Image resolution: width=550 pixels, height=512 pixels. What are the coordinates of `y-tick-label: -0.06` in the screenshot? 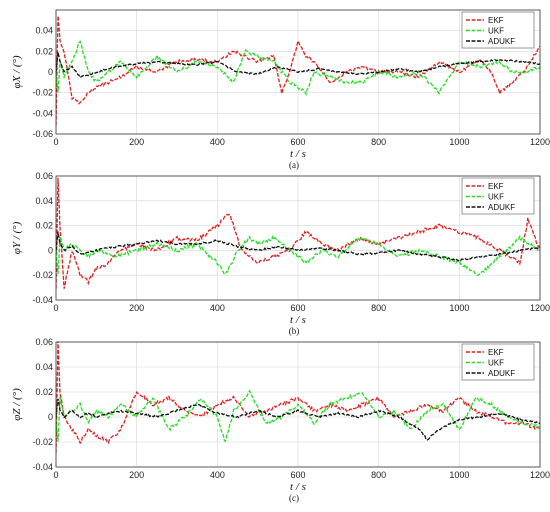 It's located at (42, 134).